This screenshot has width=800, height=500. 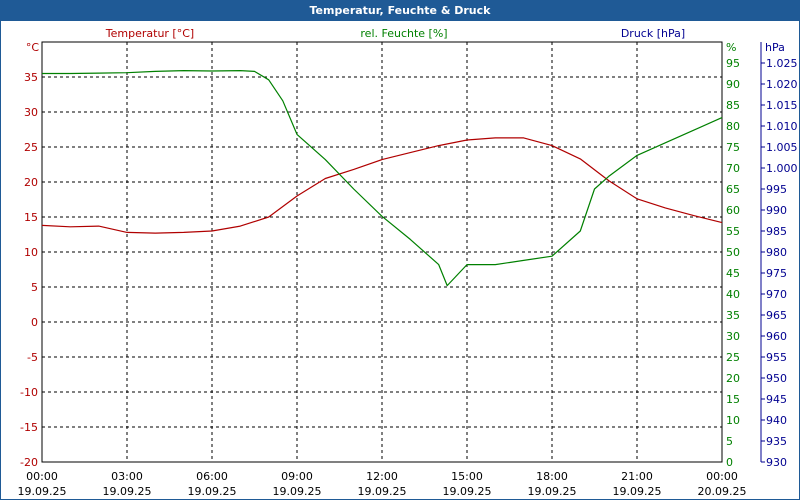 What do you see at coordinates (733, 252) in the screenshot?
I see `humidity-tick-label: 50` at bounding box center [733, 252].